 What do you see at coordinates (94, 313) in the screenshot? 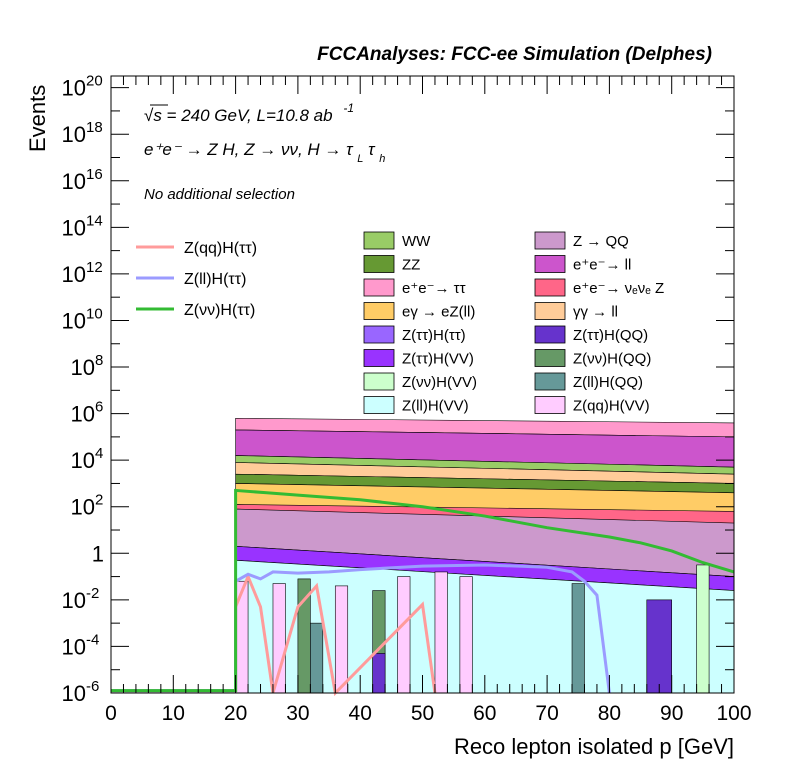
I see `y-tick-exponent: 10` at bounding box center [94, 313].